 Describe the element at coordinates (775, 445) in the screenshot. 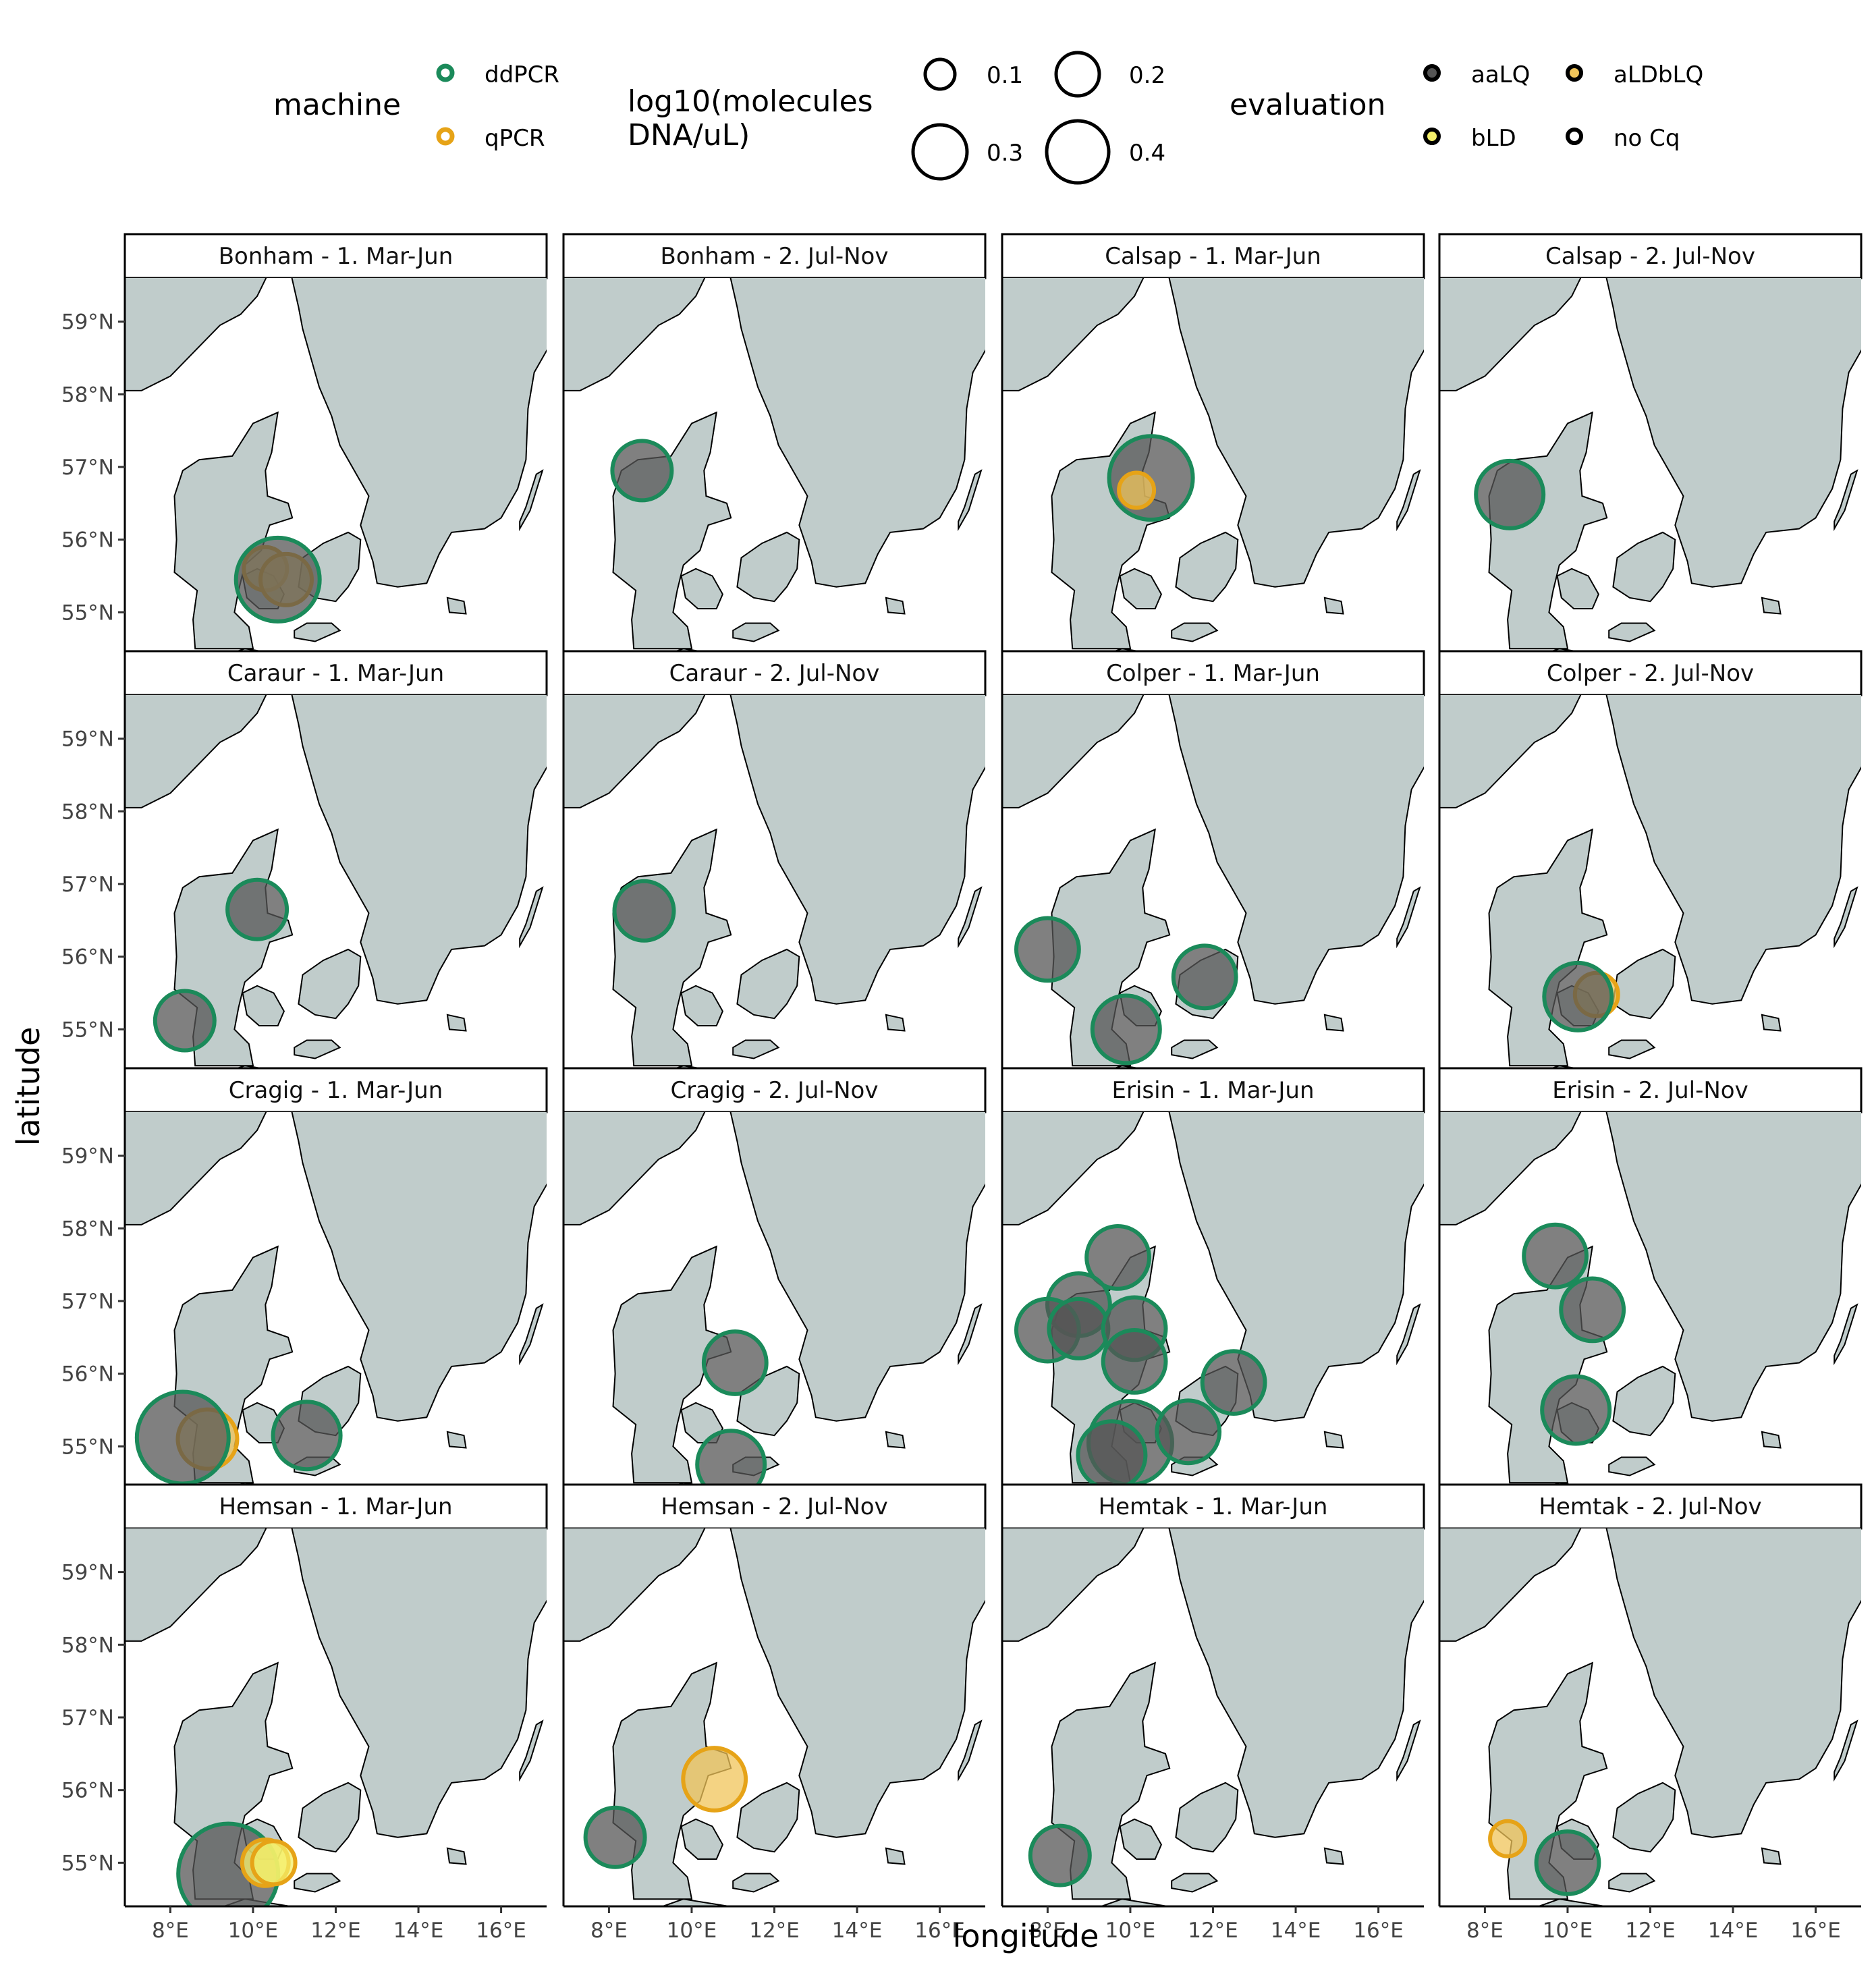

I see `panel: Bonham - 2. Jul-Nov` at that location.